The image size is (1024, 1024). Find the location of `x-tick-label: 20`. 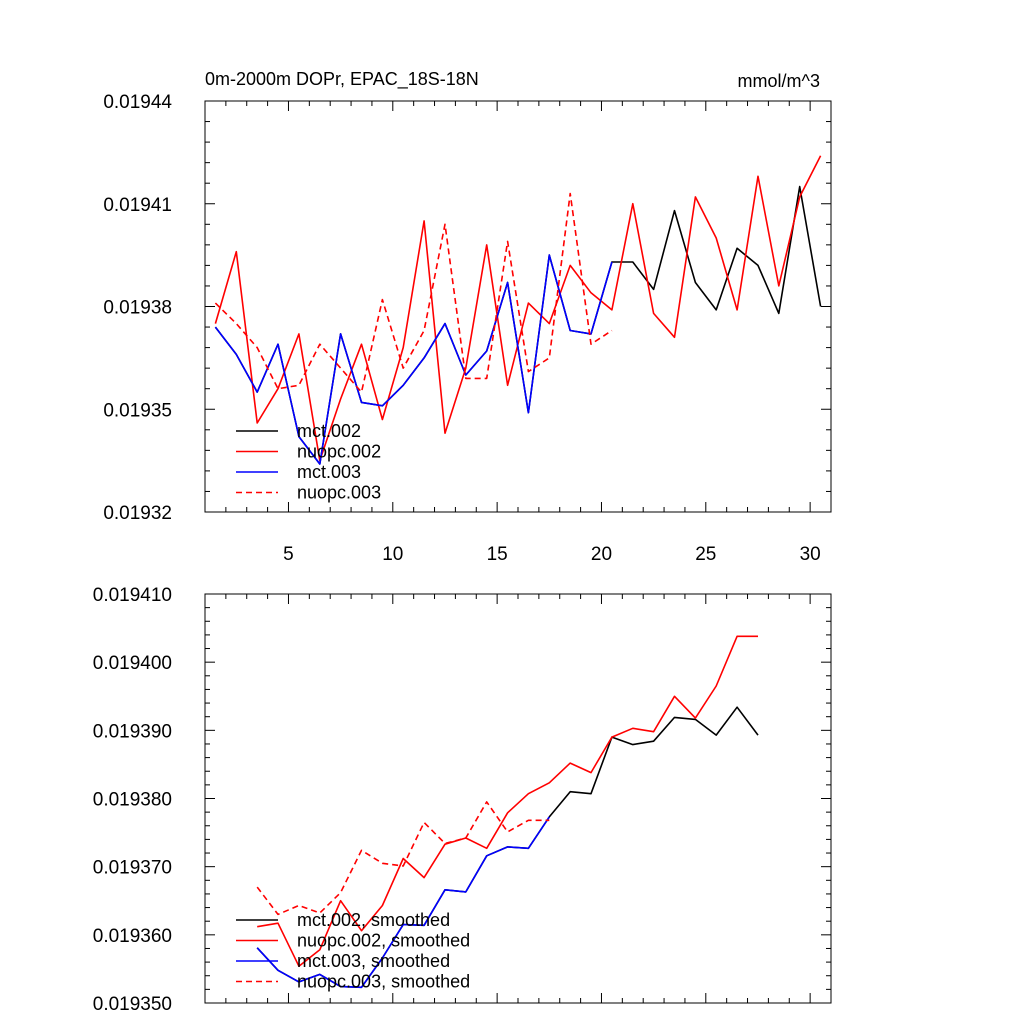

x-tick-label: 20 is located at coordinates (601, 554).